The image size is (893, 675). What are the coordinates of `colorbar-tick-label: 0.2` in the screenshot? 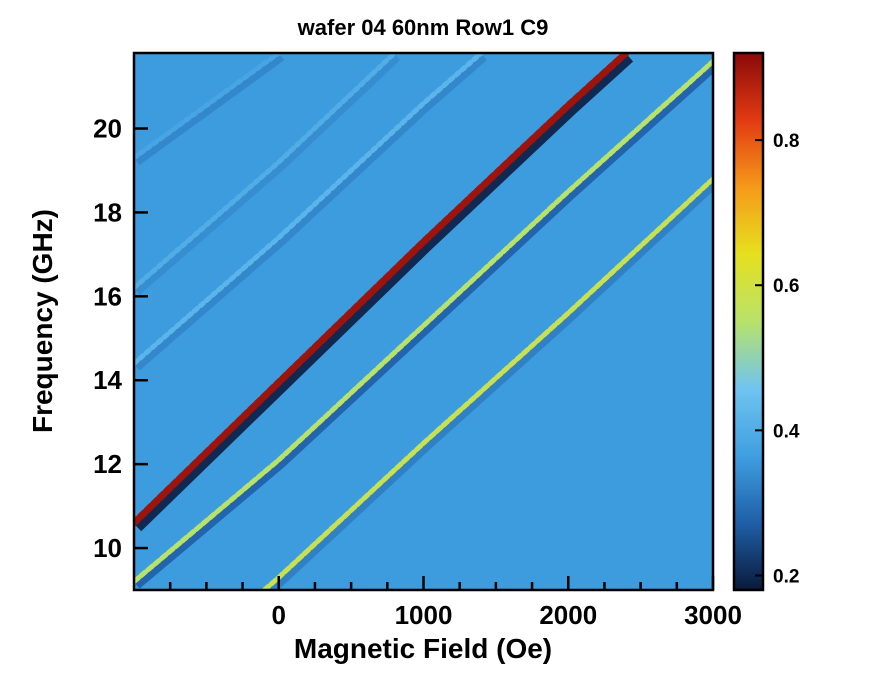 It's located at (786, 576).